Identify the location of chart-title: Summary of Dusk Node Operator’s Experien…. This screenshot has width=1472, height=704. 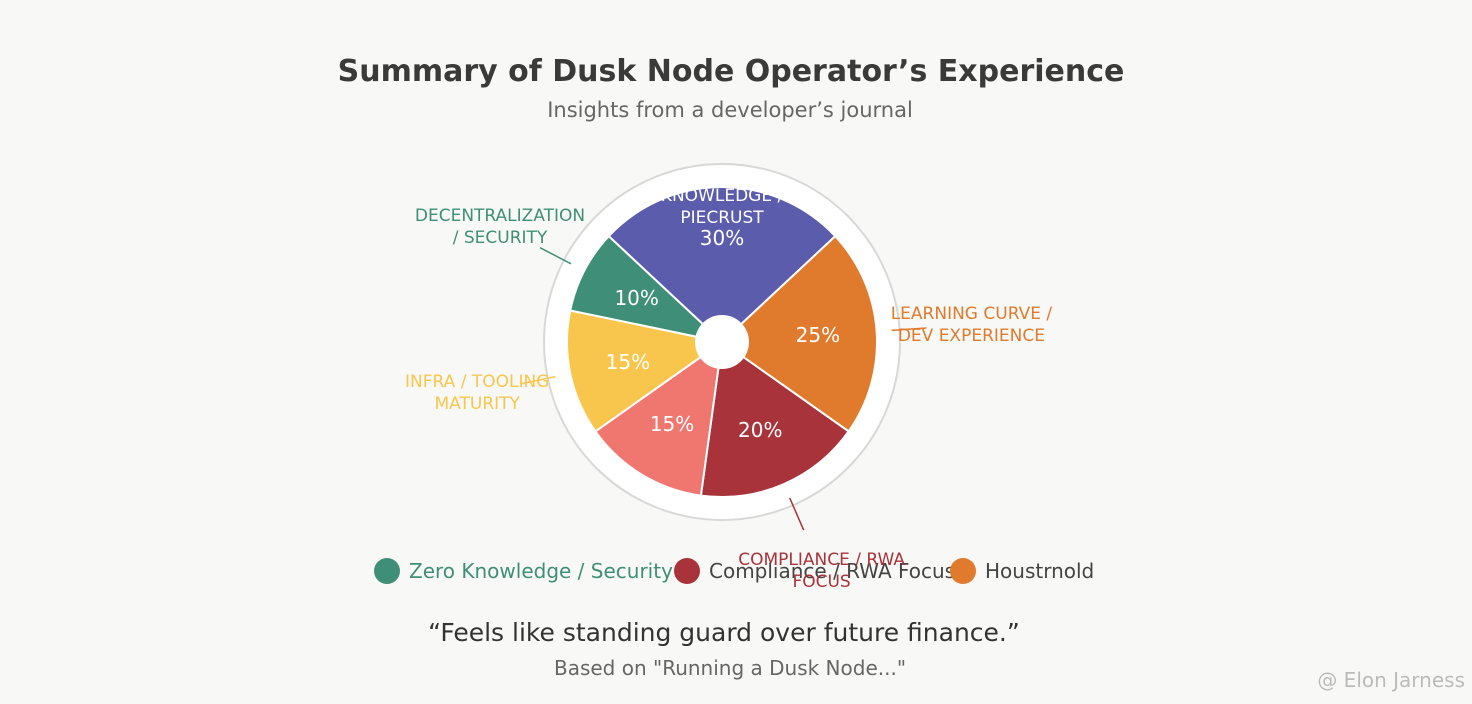
(731, 71).